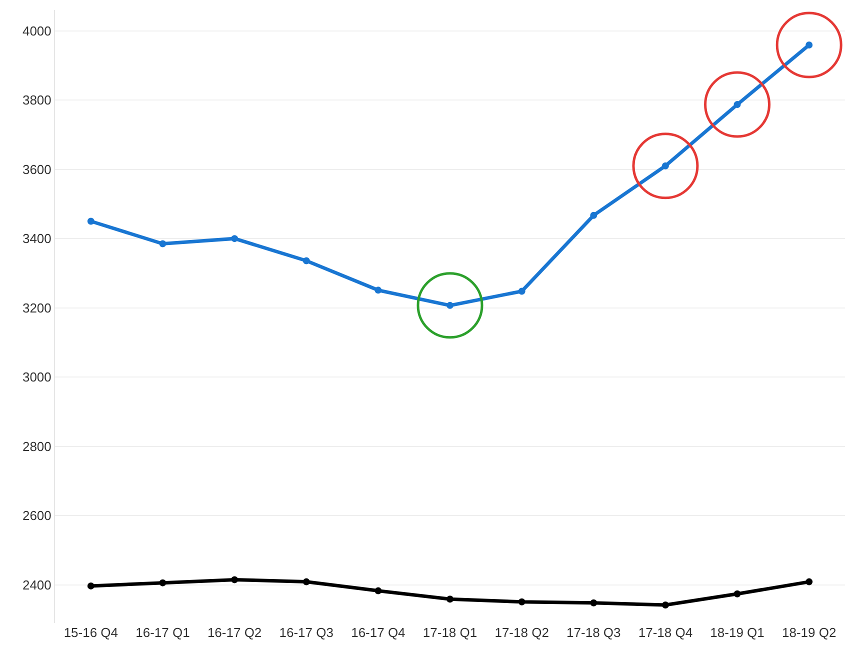 This screenshot has height=658, width=857. I want to click on y-tick-label: 3400, so click(37, 238).